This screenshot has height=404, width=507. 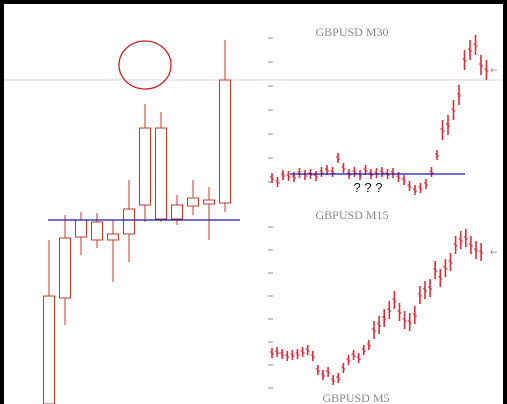 What do you see at coordinates (351, 215) in the screenshot?
I see `chart-title: GBPUSD M15` at bounding box center [351, 215].